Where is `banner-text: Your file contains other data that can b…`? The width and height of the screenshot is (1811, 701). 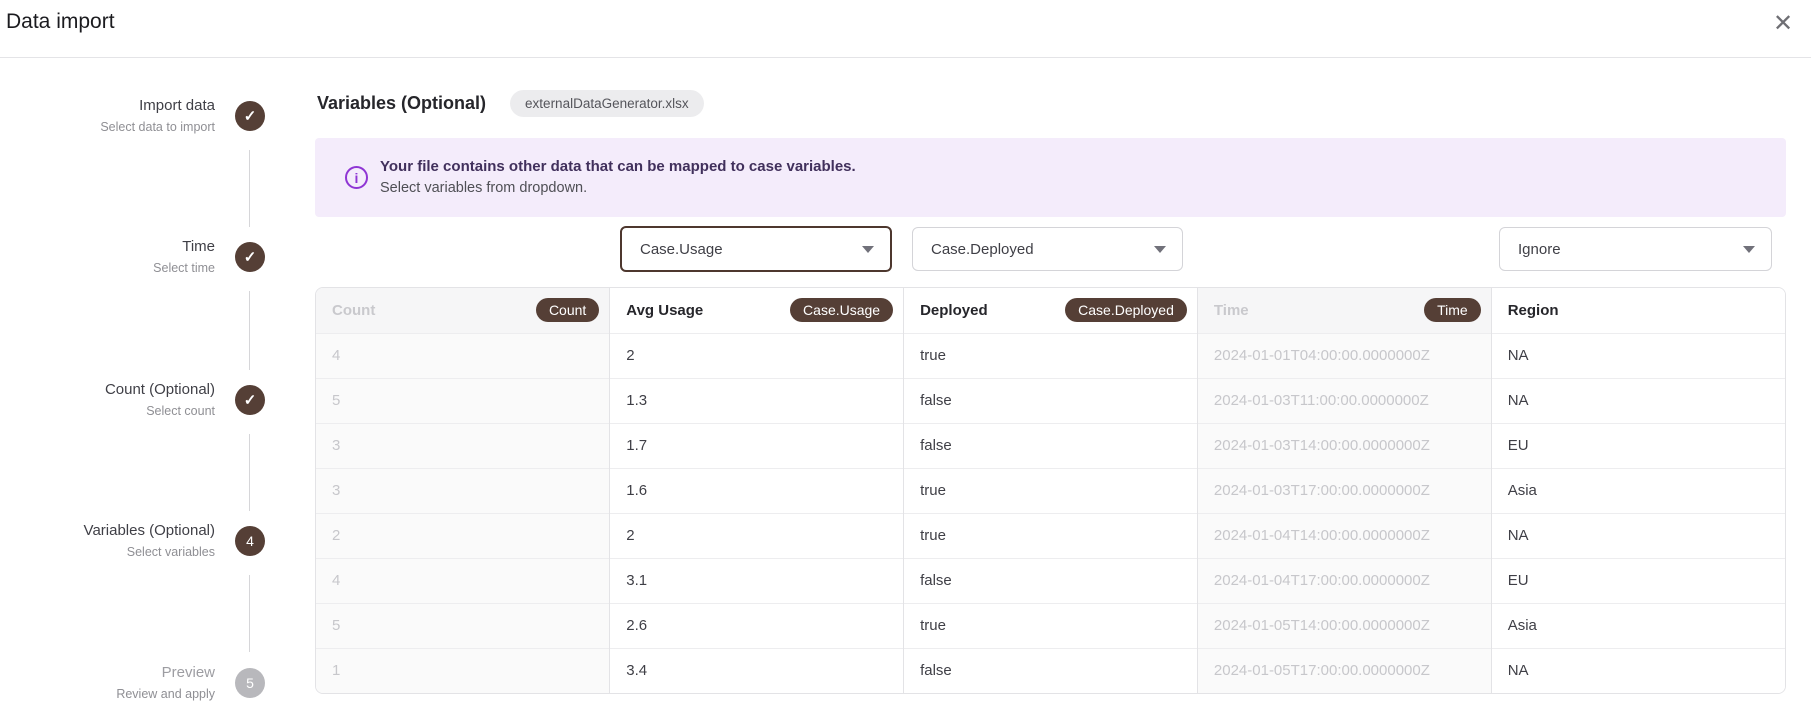 banner-text: Your file contains other data that can b… is located at coordinates (618, 178).